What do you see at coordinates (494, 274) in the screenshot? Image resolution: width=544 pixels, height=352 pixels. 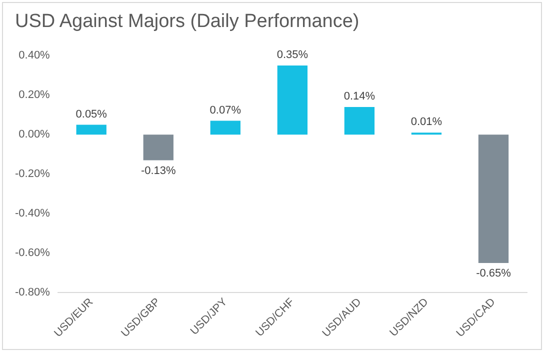 I see `data-label: -0.65%` at bounding box center [494, 274].